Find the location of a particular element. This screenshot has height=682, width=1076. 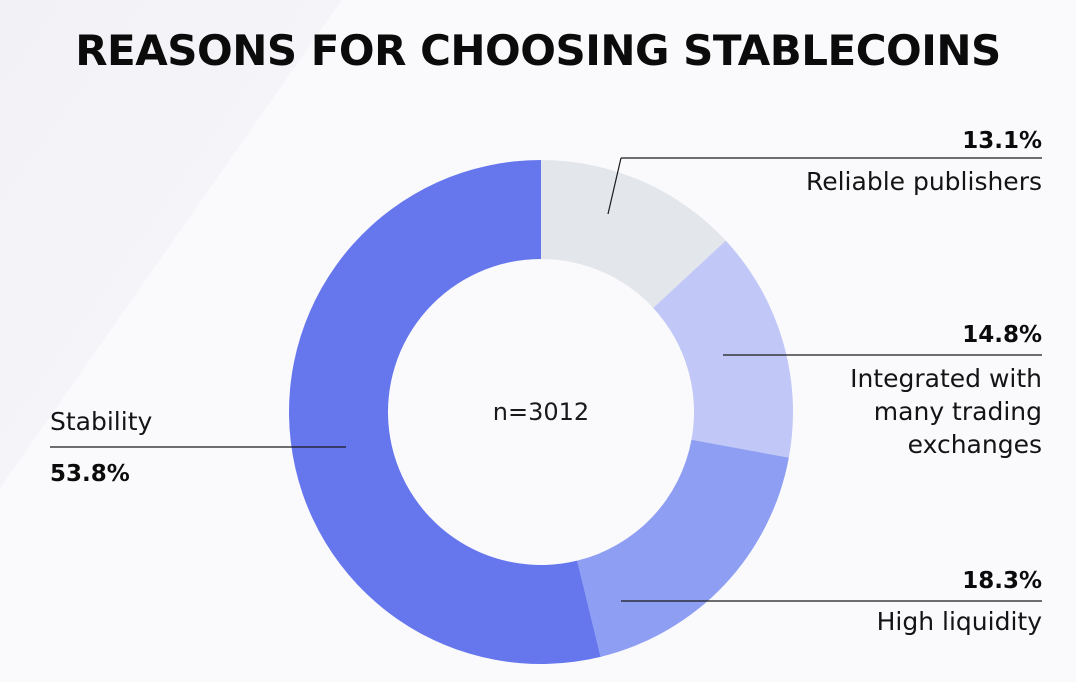

name-label-integrated-with-many-trading-exchanges: exchanges is located at coordinates (975, 444).